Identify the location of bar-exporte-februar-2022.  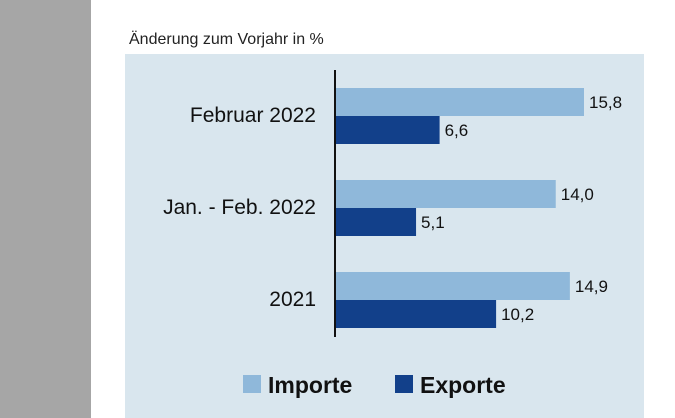
(388, 130).